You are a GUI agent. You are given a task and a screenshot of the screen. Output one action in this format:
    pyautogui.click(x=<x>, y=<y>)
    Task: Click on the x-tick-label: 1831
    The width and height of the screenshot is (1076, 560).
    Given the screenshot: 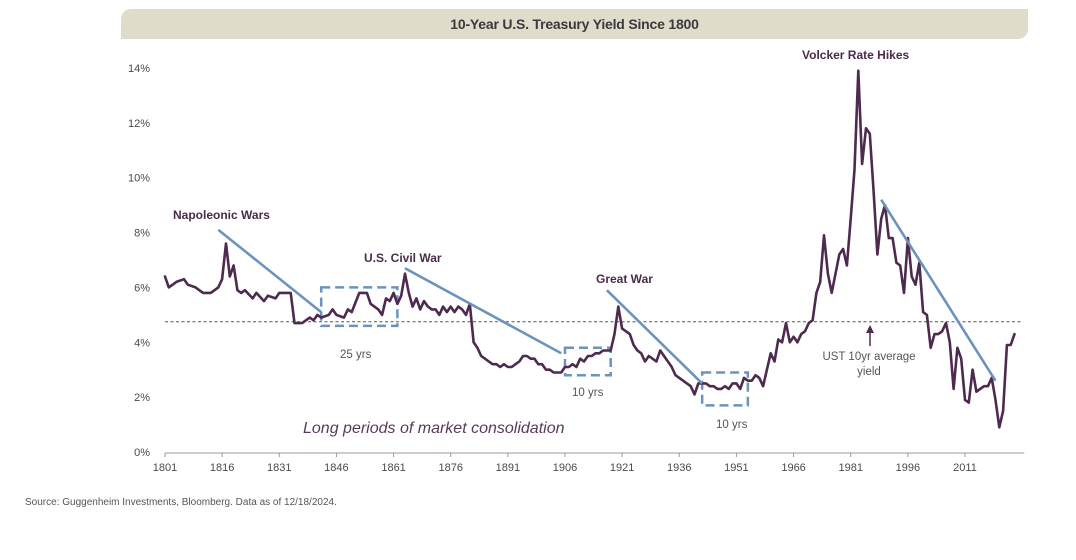 What is the action you would take?
    pyautogui.click(x=279, y=468)
    